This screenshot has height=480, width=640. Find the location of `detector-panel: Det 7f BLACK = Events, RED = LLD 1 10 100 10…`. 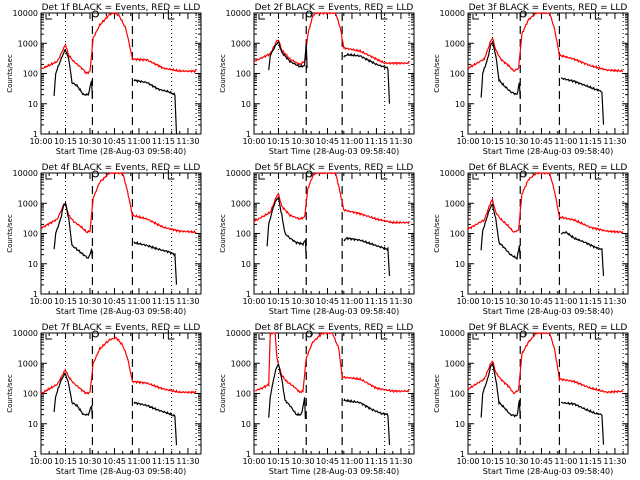

detector-panel: Det 7f BLACK = Events, RED = LLD 1 10 100 10… is located at coordinates (104, 399).